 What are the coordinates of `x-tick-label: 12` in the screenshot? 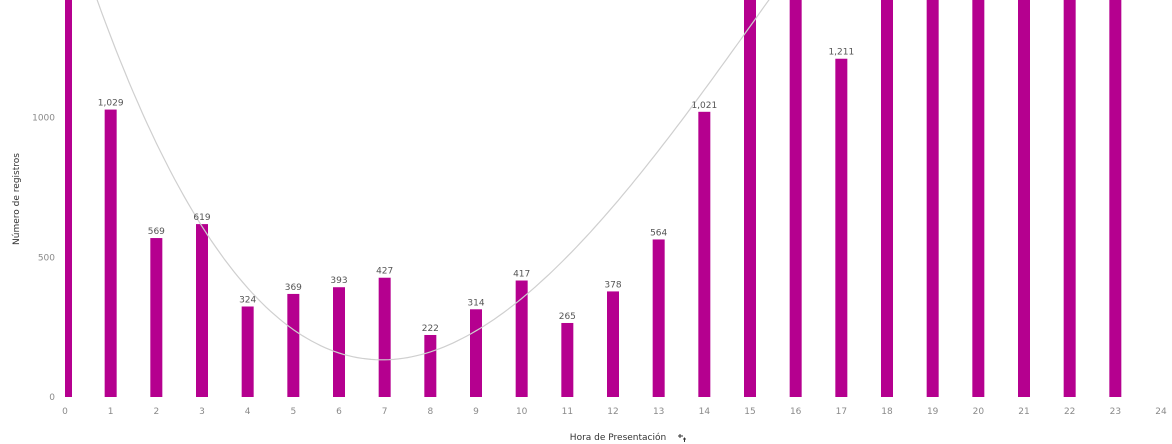 It's located at (612, 412).